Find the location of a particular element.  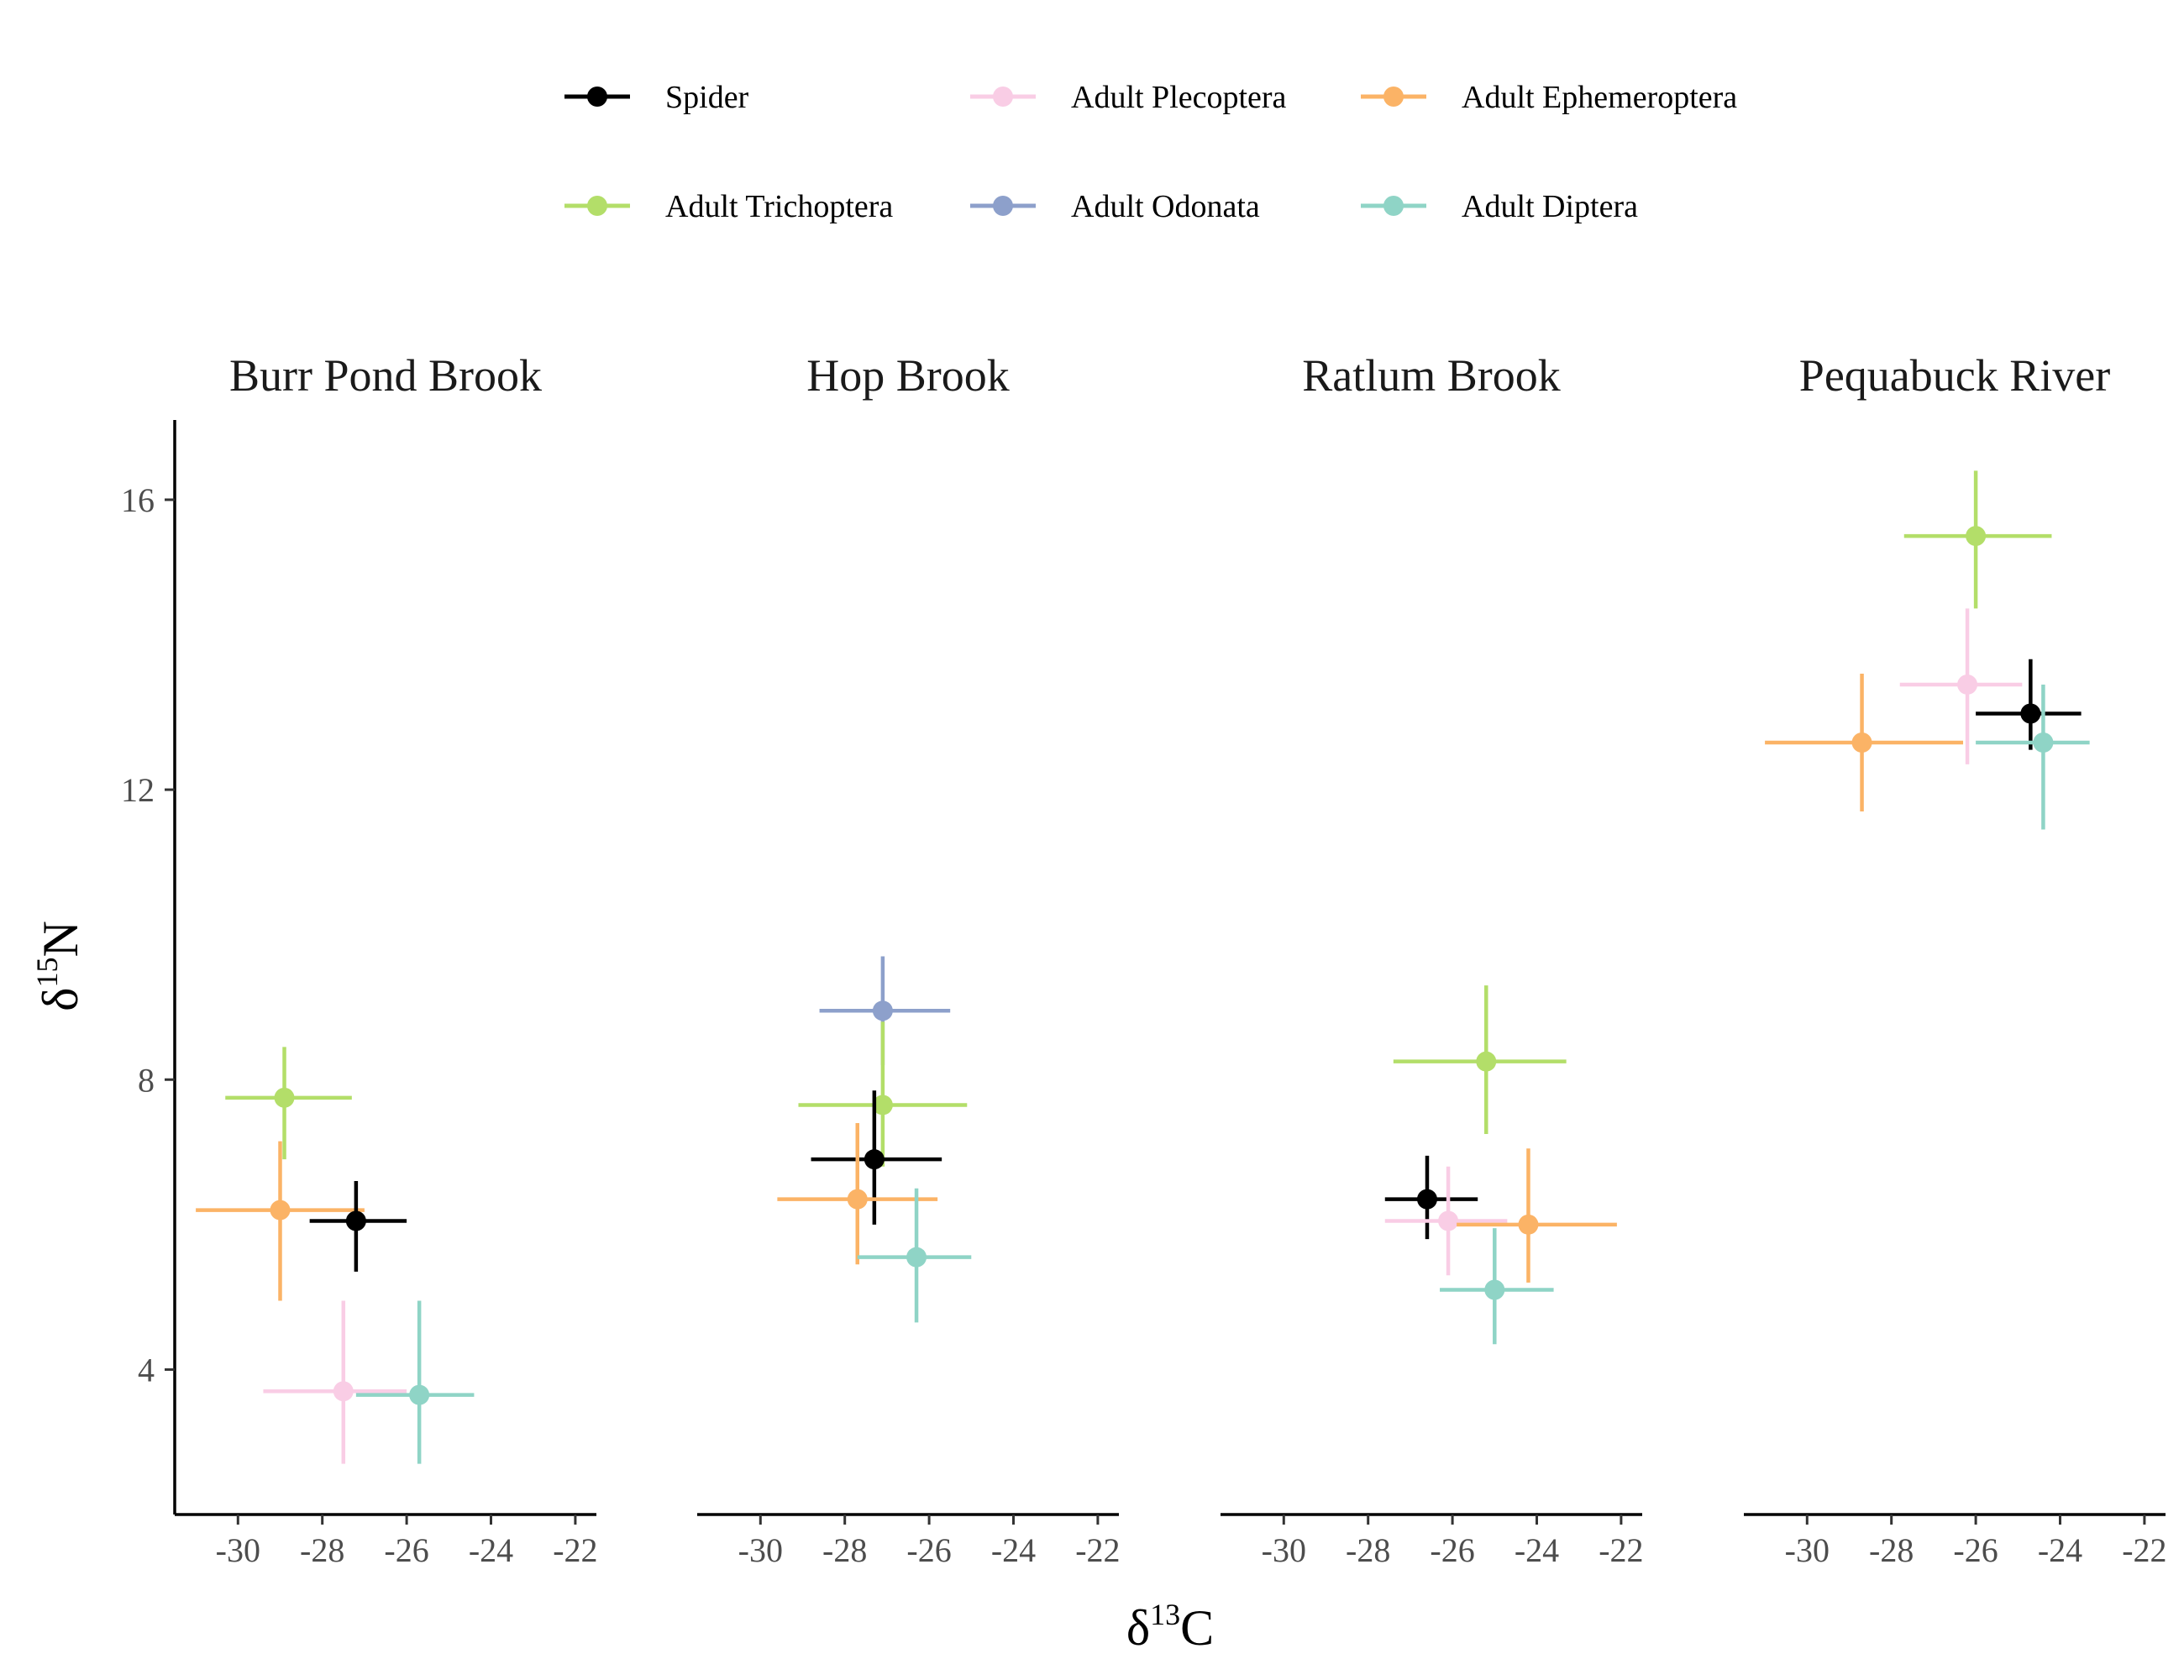

x-axis-title-base: δ is located at coordinates (1138, 1628).